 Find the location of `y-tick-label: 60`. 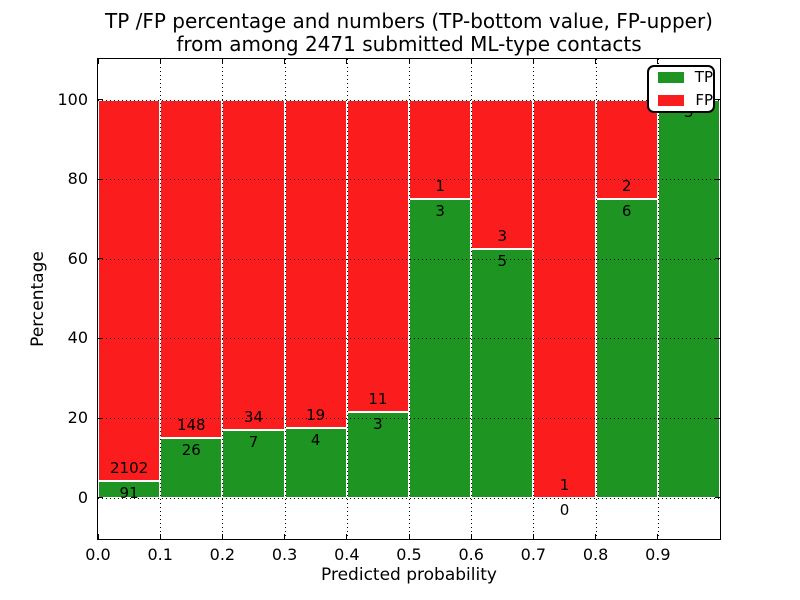

y-tick-label: 60 is located at coordinates (77, 258).